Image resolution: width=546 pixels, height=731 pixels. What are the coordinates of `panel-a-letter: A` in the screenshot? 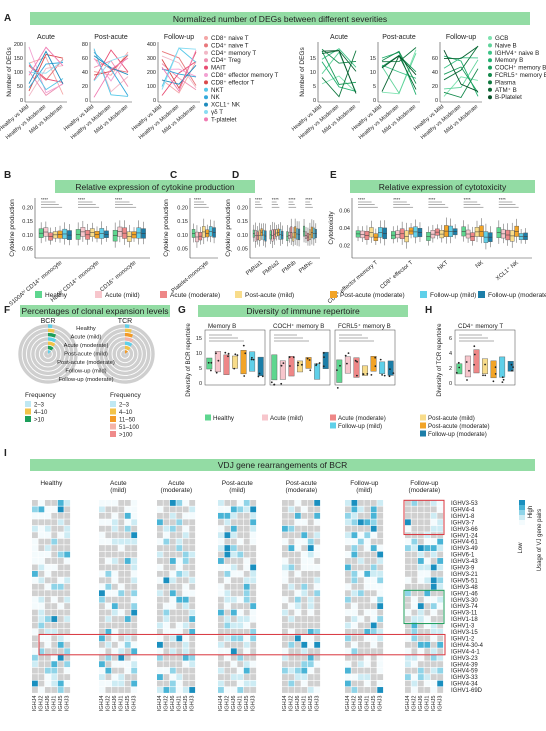 It's located at (7, 18).